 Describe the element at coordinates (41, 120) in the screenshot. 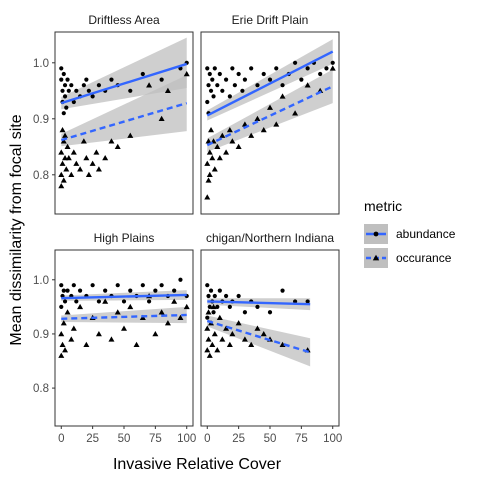

I see `y-tick-label: 0.9` at that location.